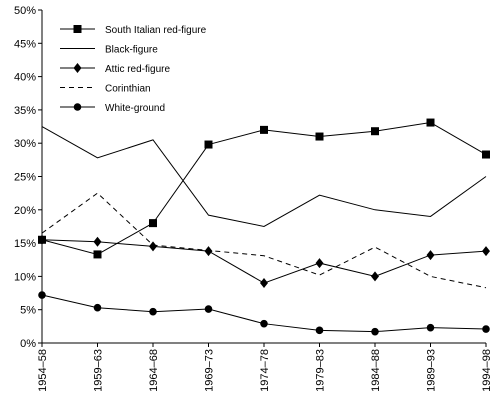  I want to click on legend-item: South Italian red-figure, so click(133, 30).